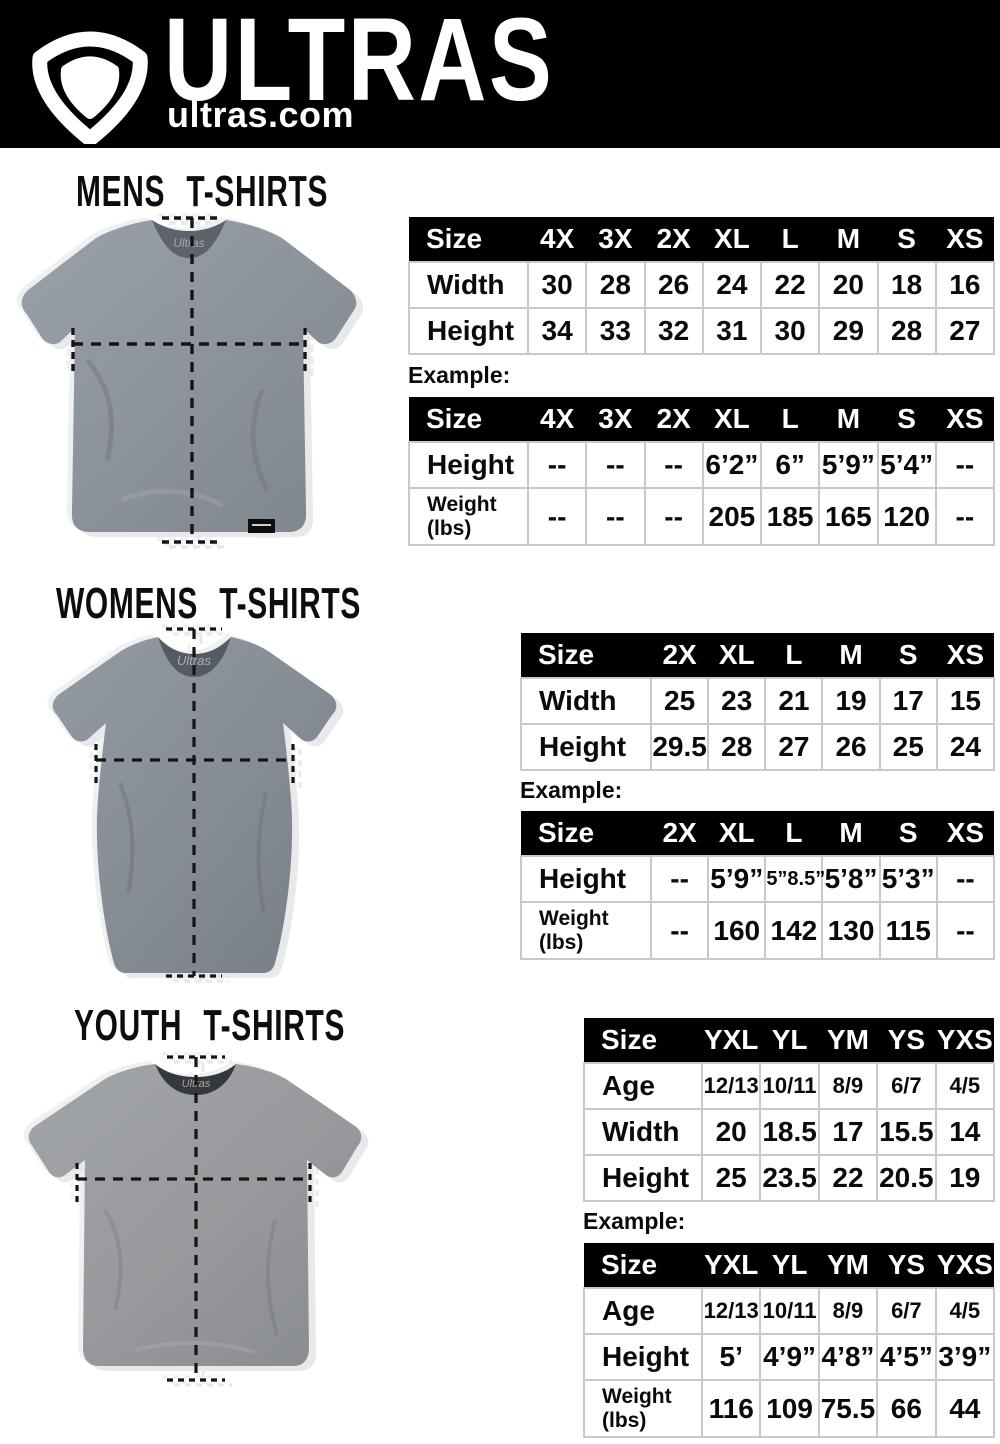 This screenshot has height=1444, width=1000. What do you see at coordinates (906, 1357) in the screenshot?
I see `value-cell: 4’5”` at bounding box center [906, 1357].